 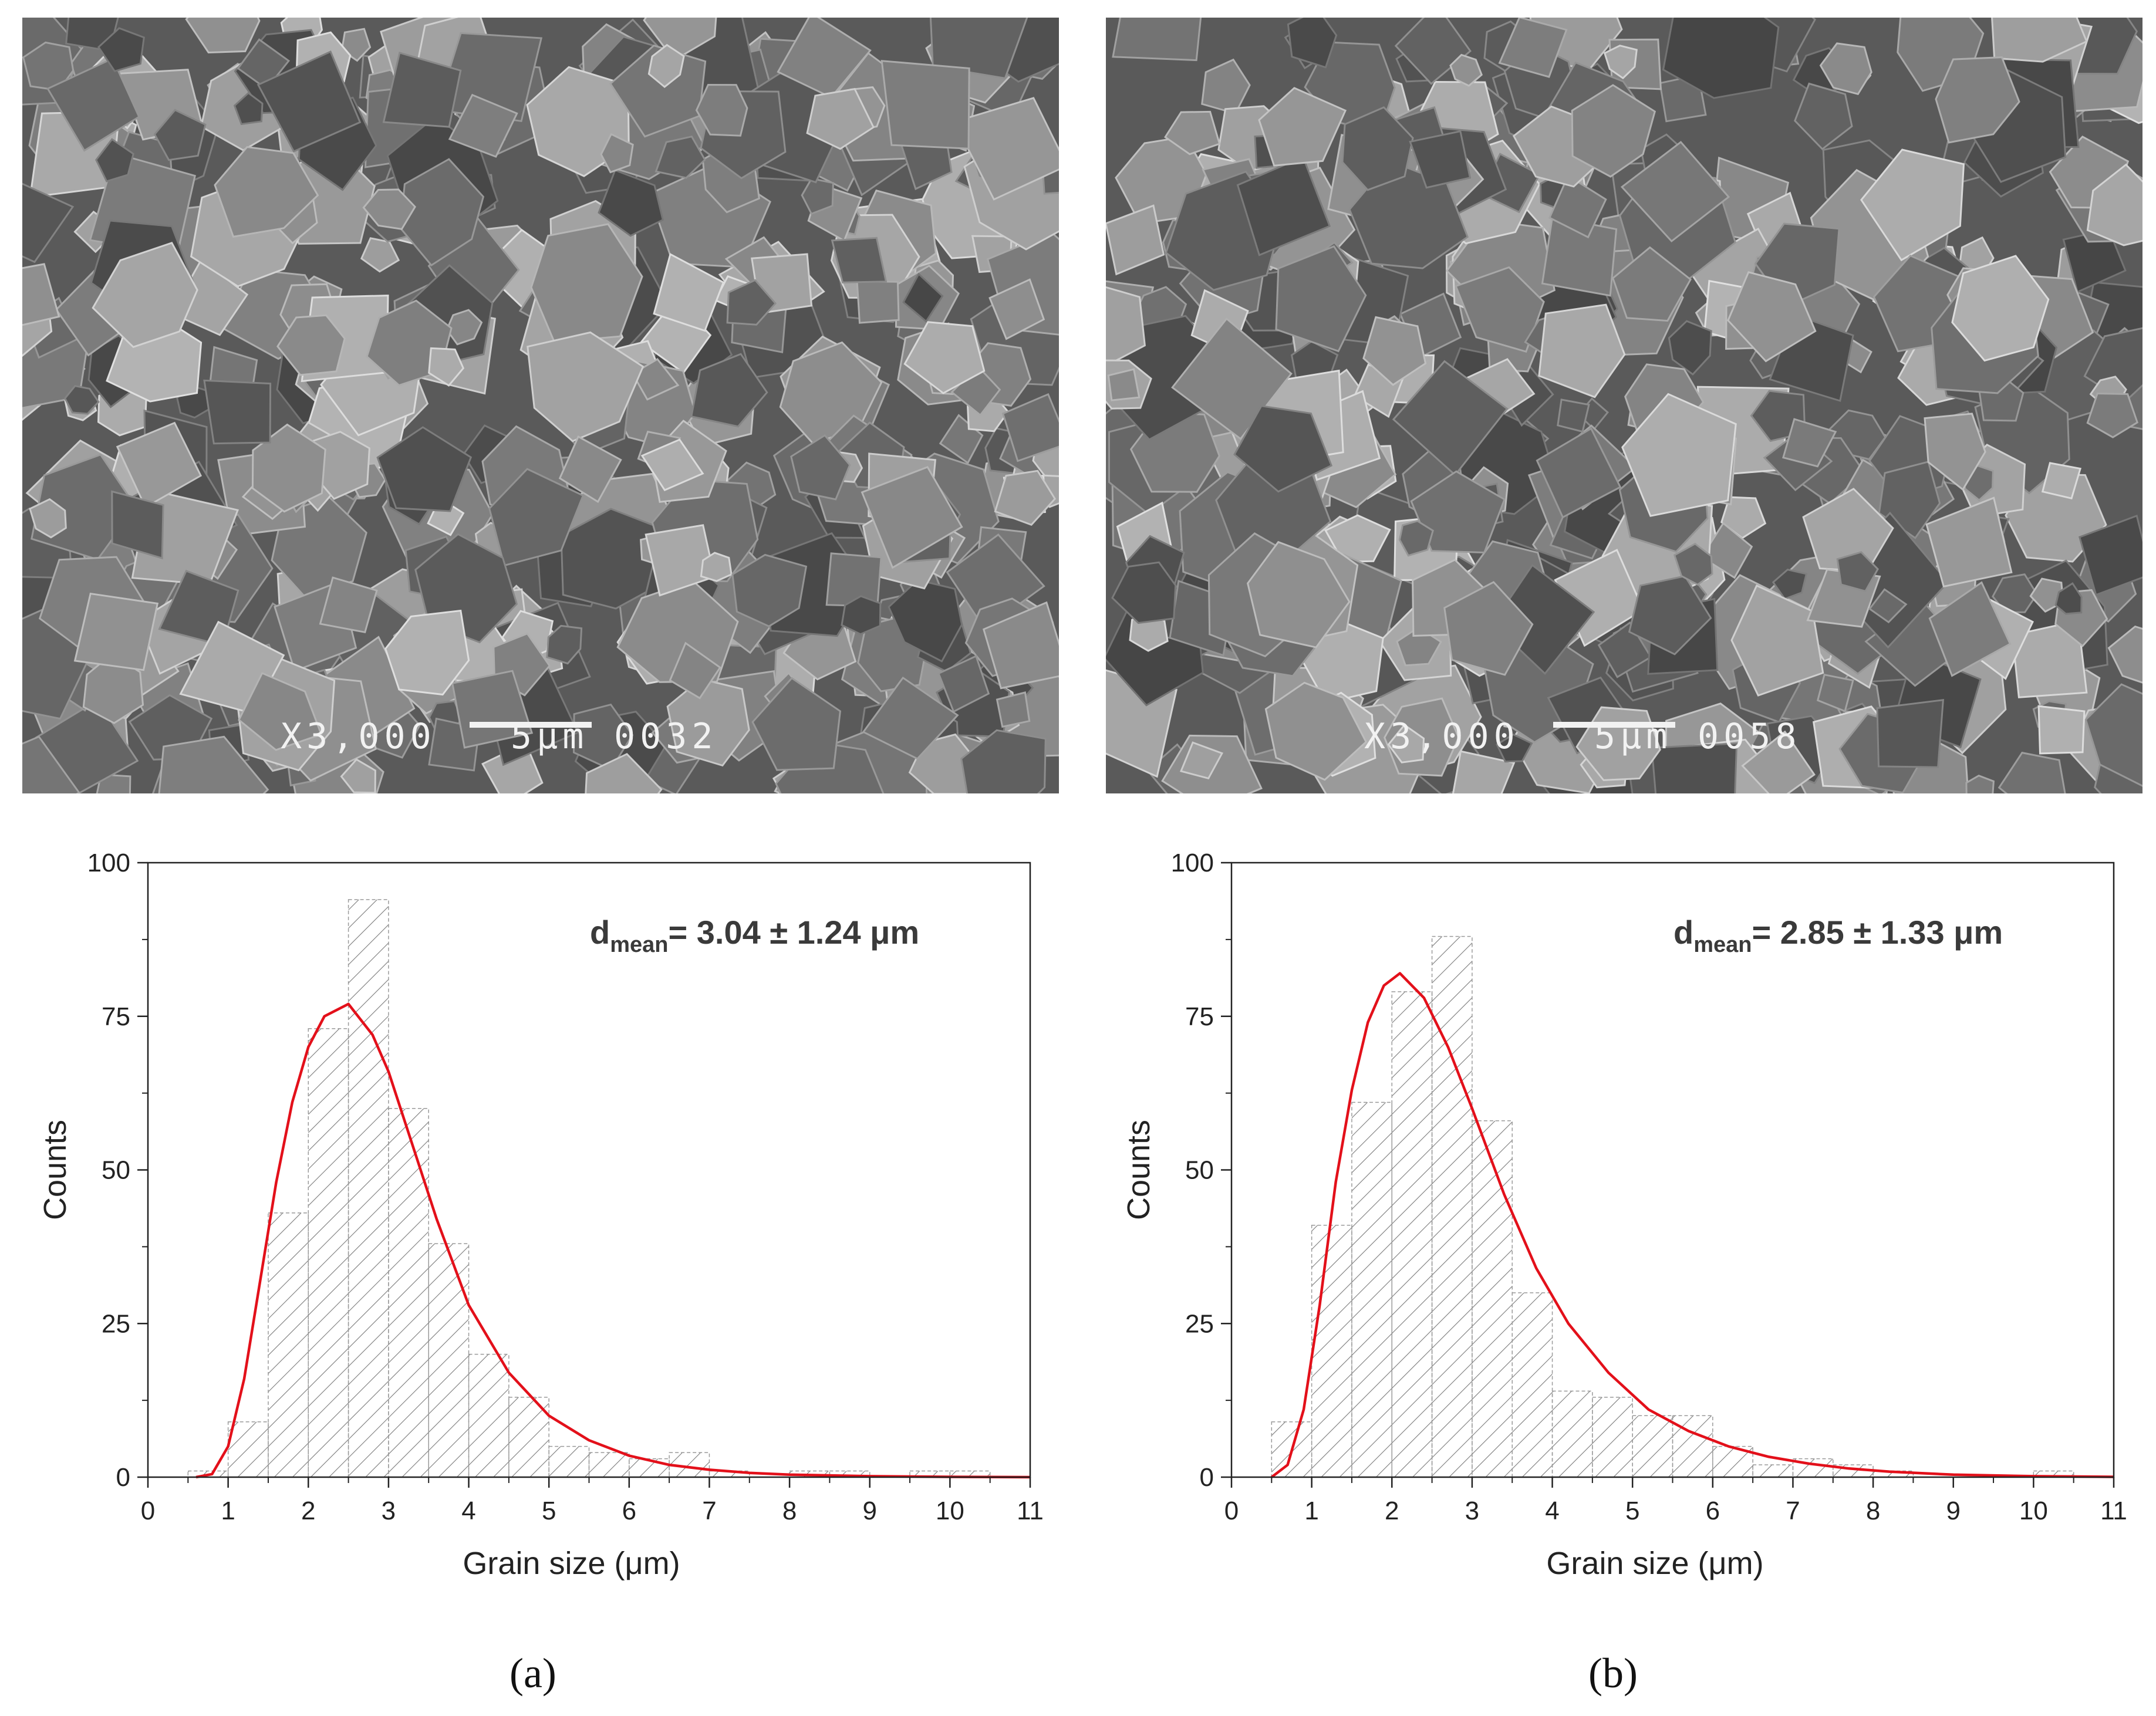 I want to click on x-tick-label: 1, so click(x=1311, y=1511).